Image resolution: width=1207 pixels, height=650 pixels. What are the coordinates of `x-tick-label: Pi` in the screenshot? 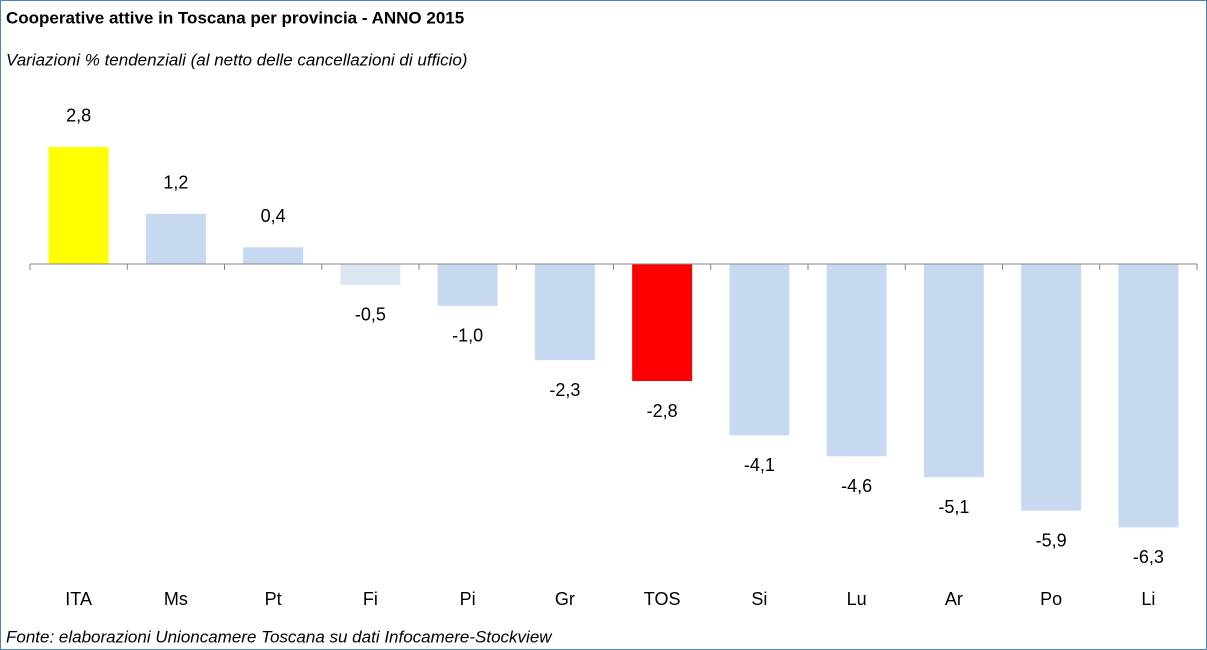 It's located at (468, 599).